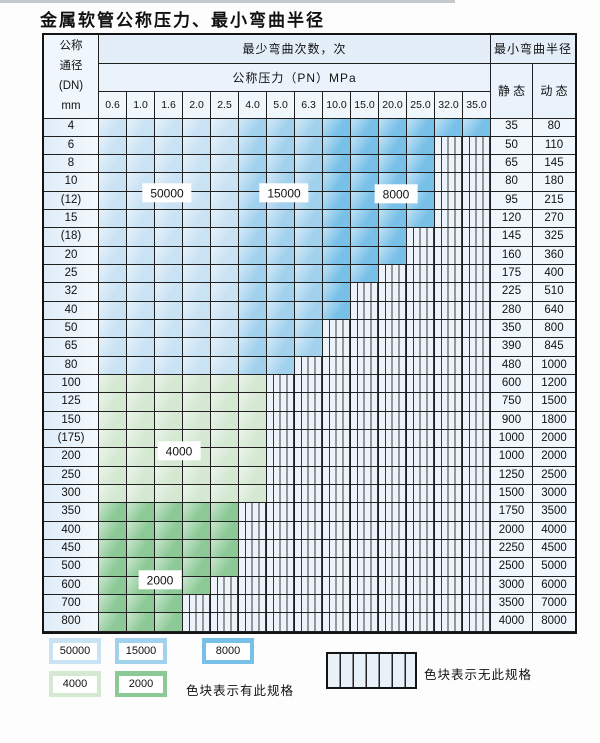  Describe the element at coordinates (71, 549) in the screenshot. I see `dn-cell: 450` at that location.